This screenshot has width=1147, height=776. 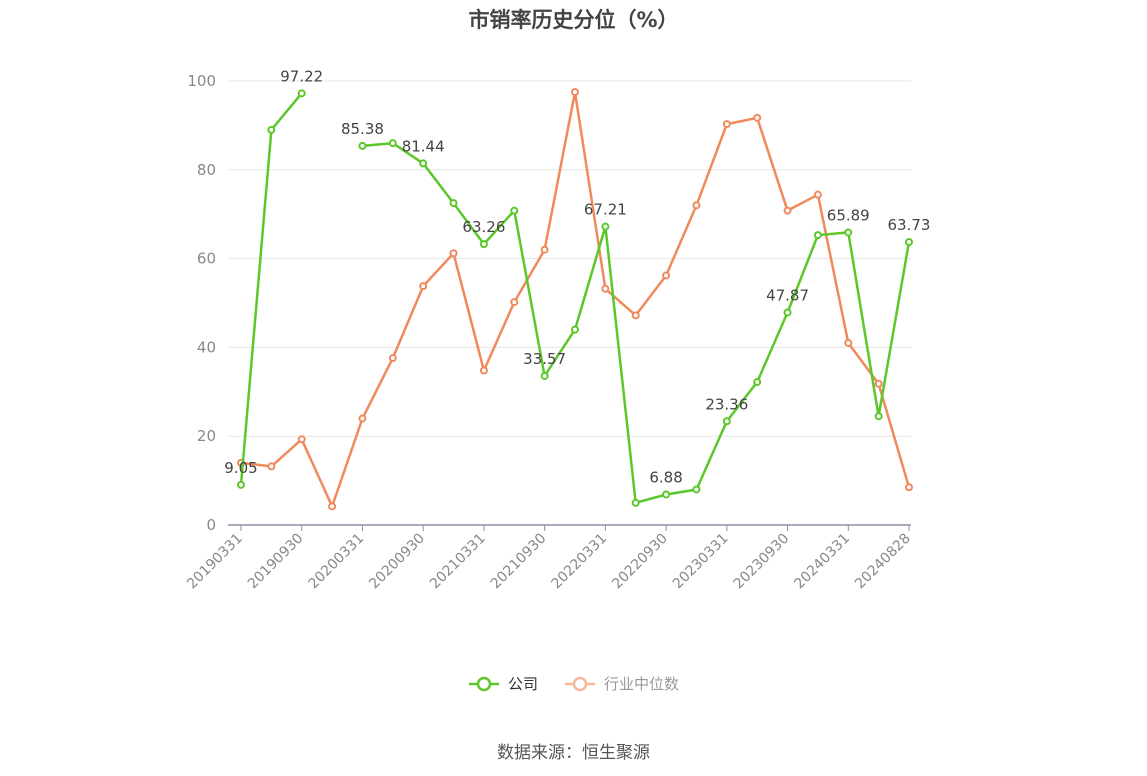 What do you see at coordinates (519, 562) in the screenshot?
I see `x-tick-label: 20210930` at bounding box center [519, 562].